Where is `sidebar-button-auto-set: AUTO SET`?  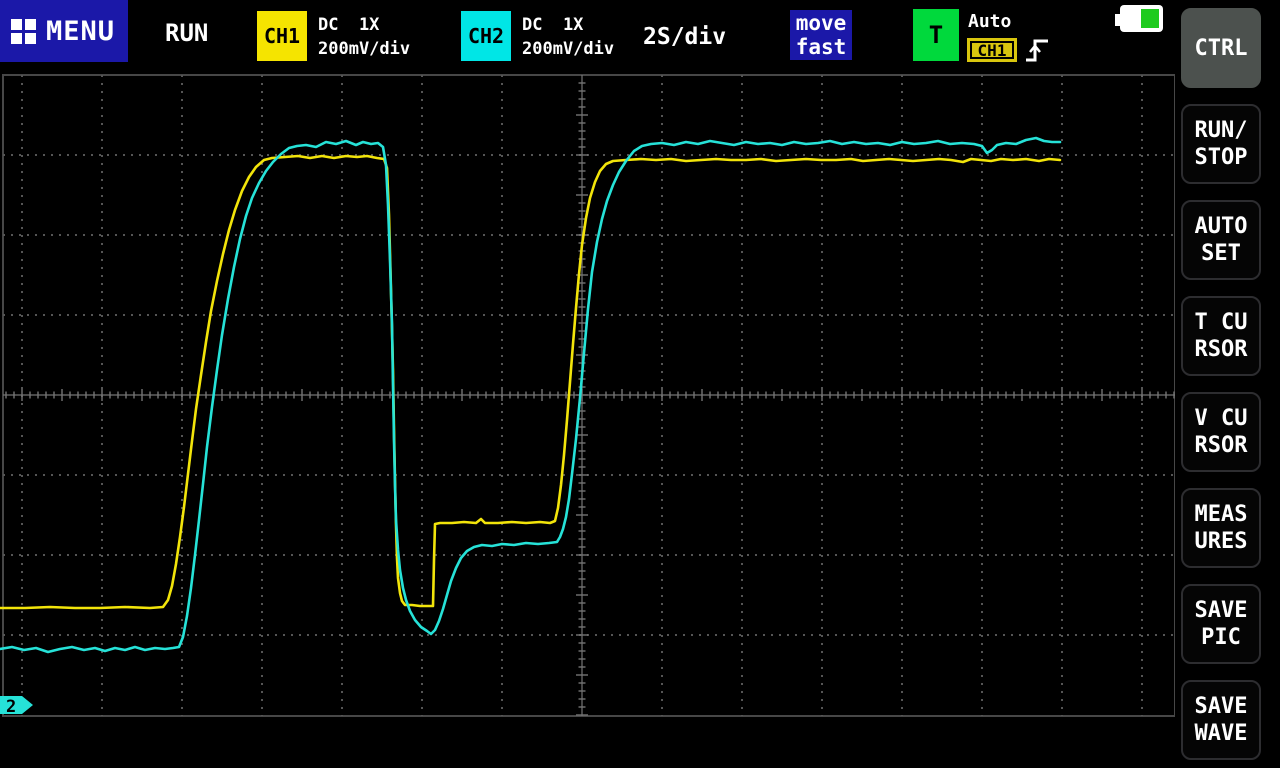 sidebar-button-auto-set: AUTO SET is located at coordinates (1221, 240).